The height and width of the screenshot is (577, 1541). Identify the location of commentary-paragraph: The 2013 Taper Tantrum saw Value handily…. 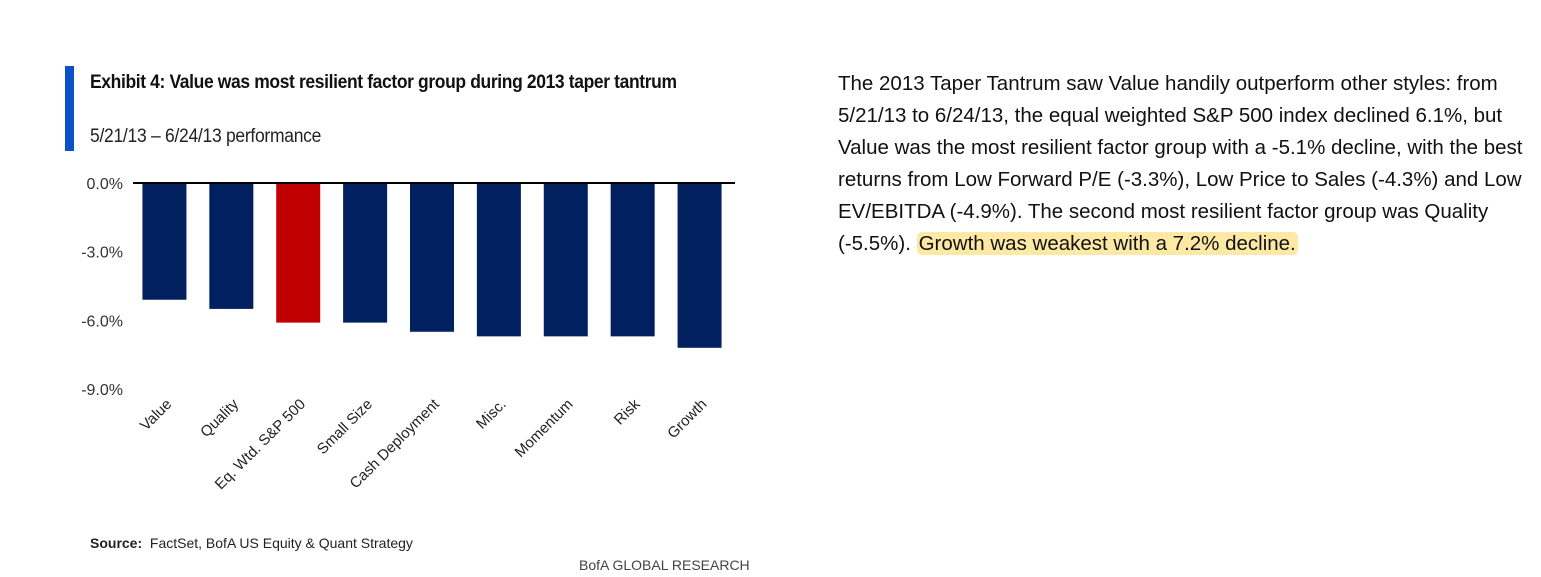
(1183, 164).